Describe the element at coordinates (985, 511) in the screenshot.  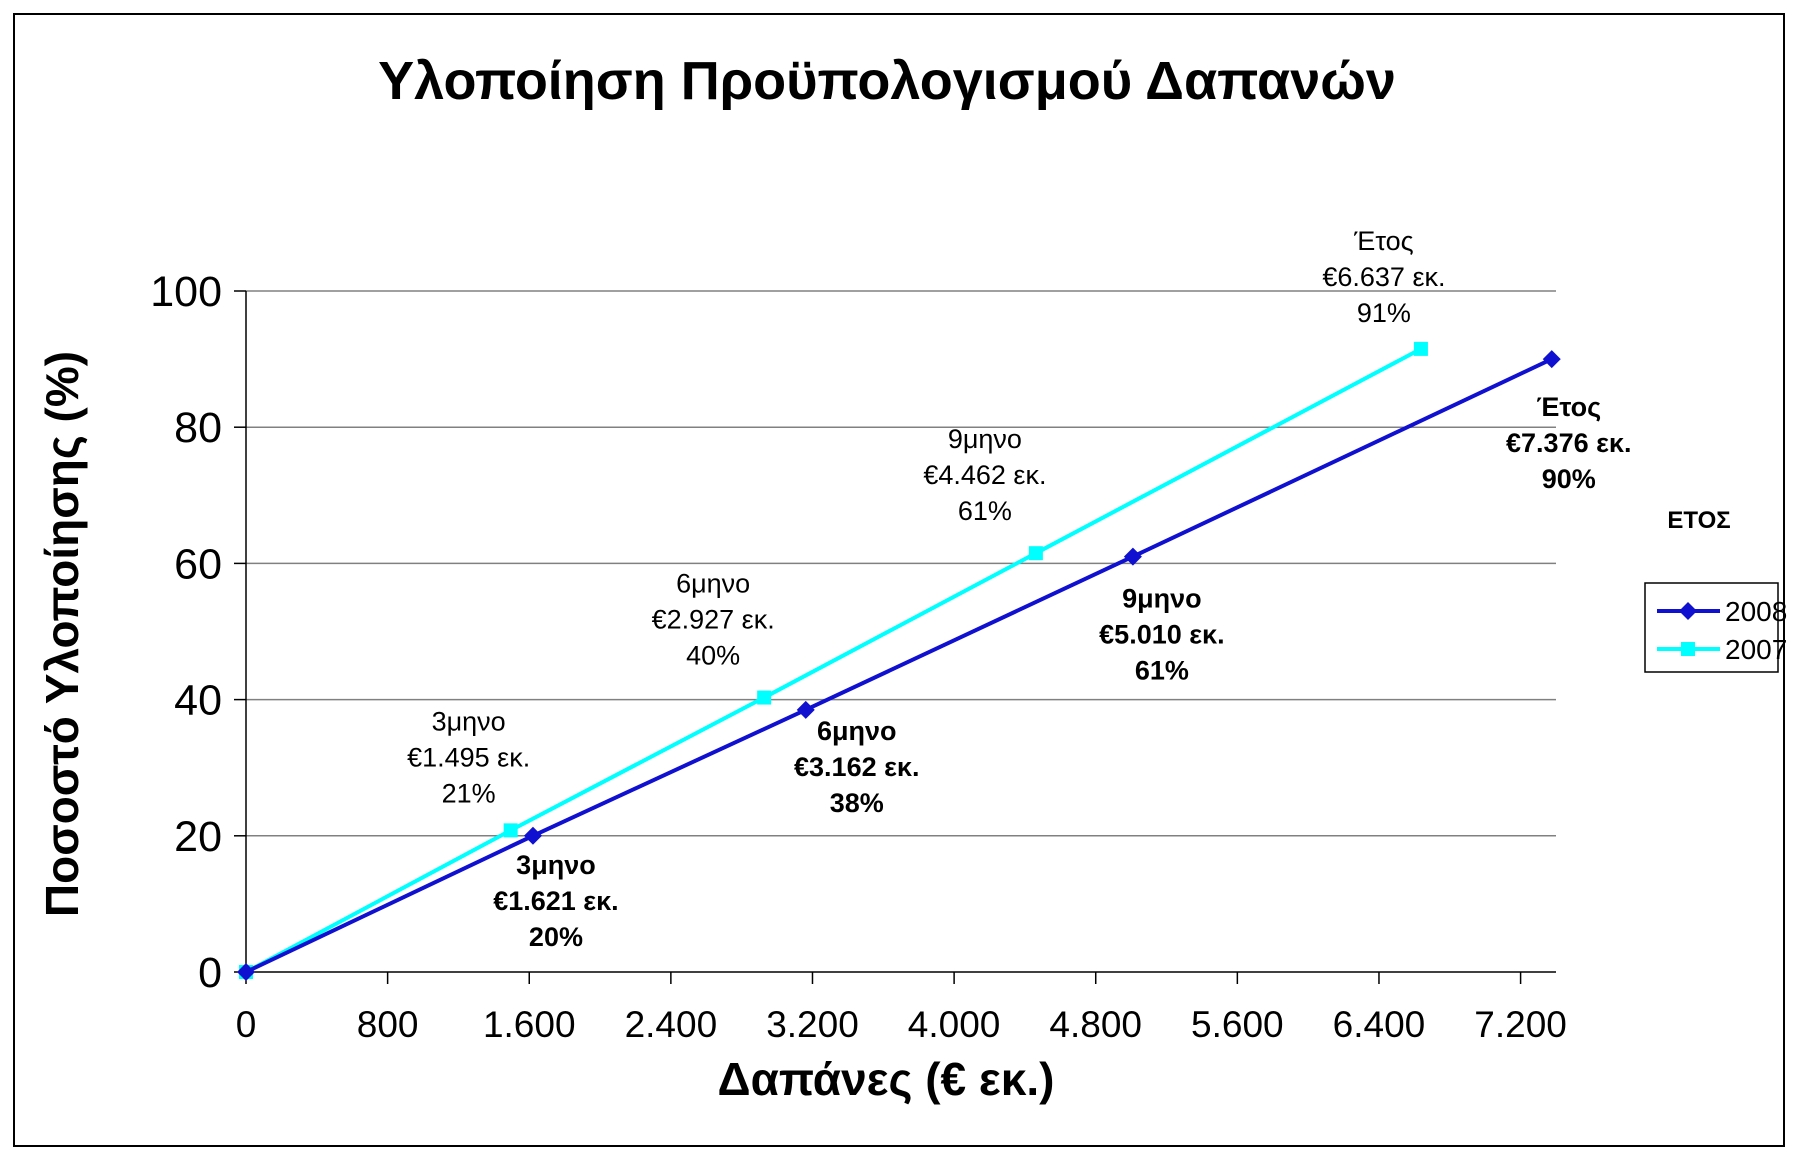
I see `data-label-2007: 61%` at that location.